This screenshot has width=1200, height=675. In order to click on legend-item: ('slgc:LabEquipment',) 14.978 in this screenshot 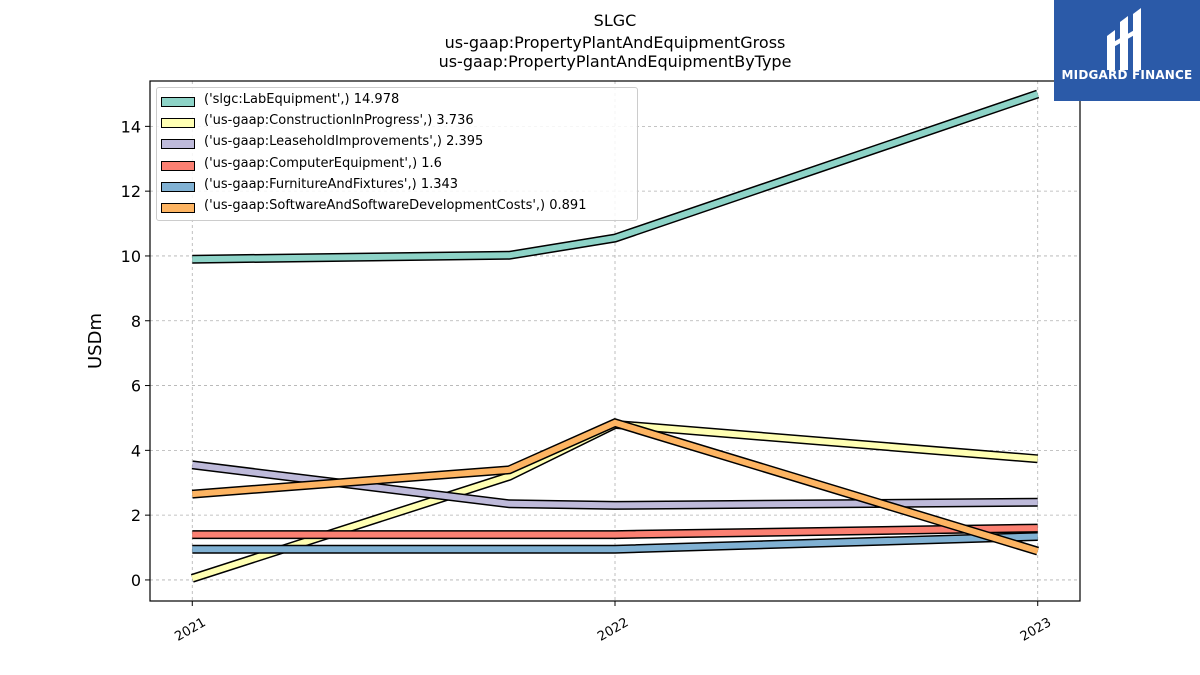, I will do `click(397, 101)`.